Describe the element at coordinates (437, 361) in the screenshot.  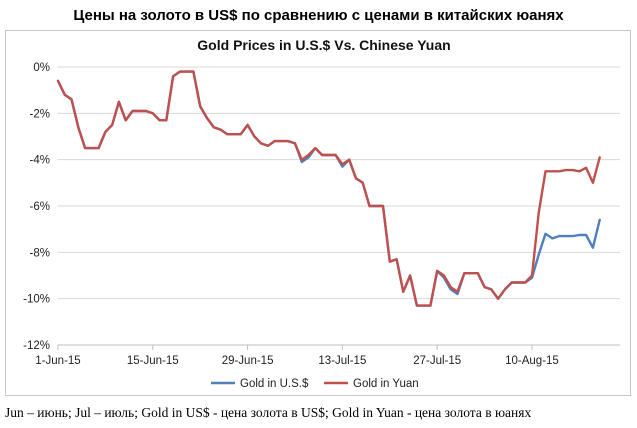
I see `x-tick-label: 27-Jul-15` at that location.